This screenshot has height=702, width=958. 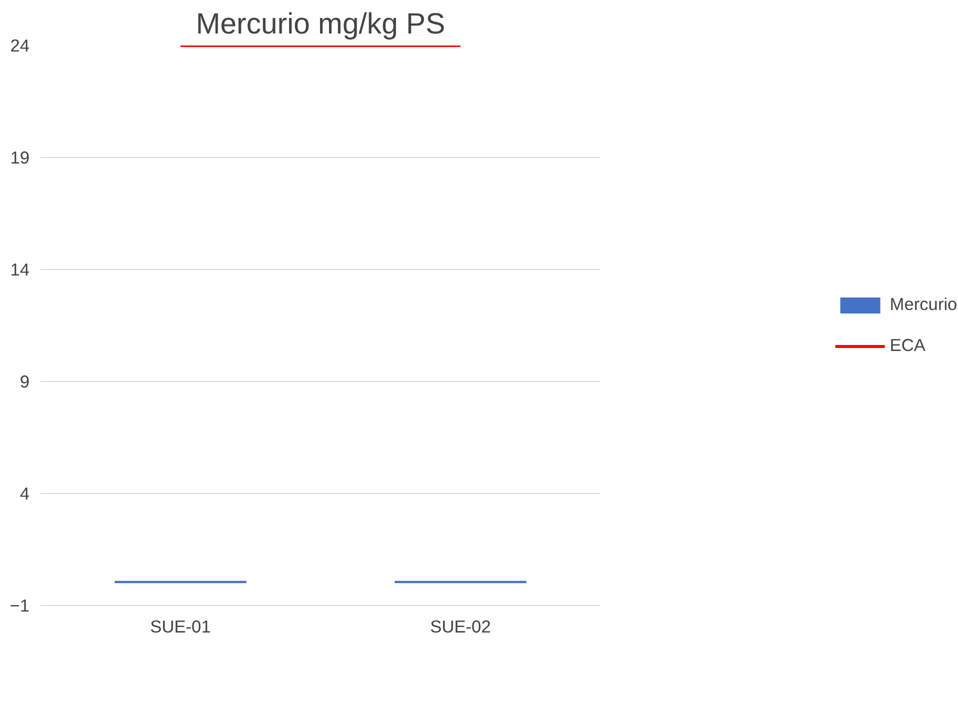 I want to click on y-tick-label: −1, so click(x=20, y=606).